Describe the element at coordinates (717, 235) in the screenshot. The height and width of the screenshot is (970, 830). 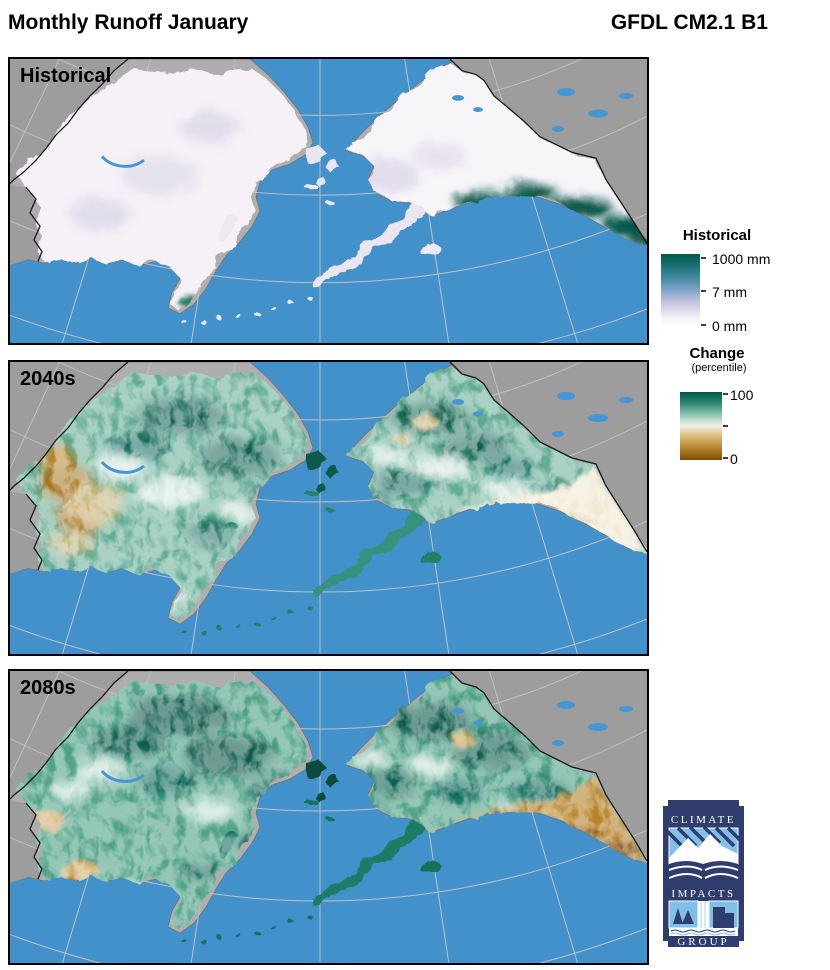
I see `legend-historical-title: Historical` at that location.